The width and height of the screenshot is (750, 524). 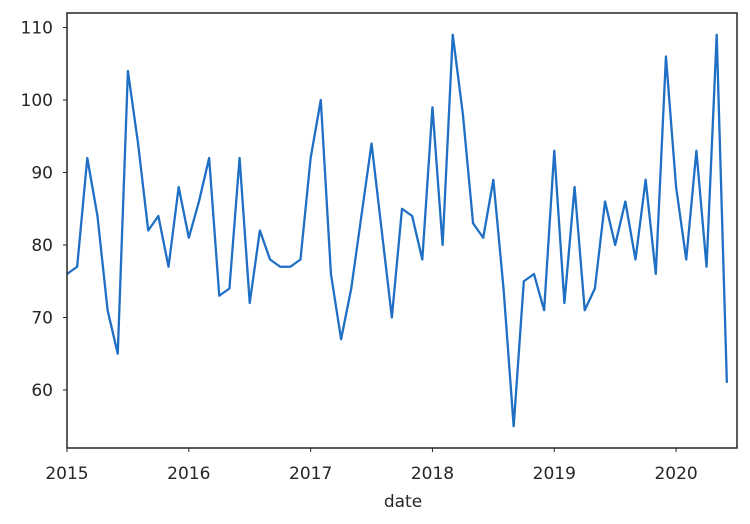 What do you see at coordinates (42, 391) in the screenshot?
I see `y-tick-label: 60` at bounding box center [42, 391].